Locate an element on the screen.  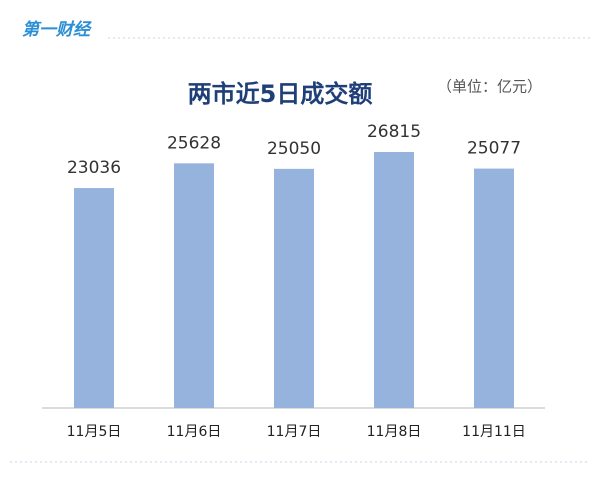
logo: 第一财经 is located at coordinates (57, 30).